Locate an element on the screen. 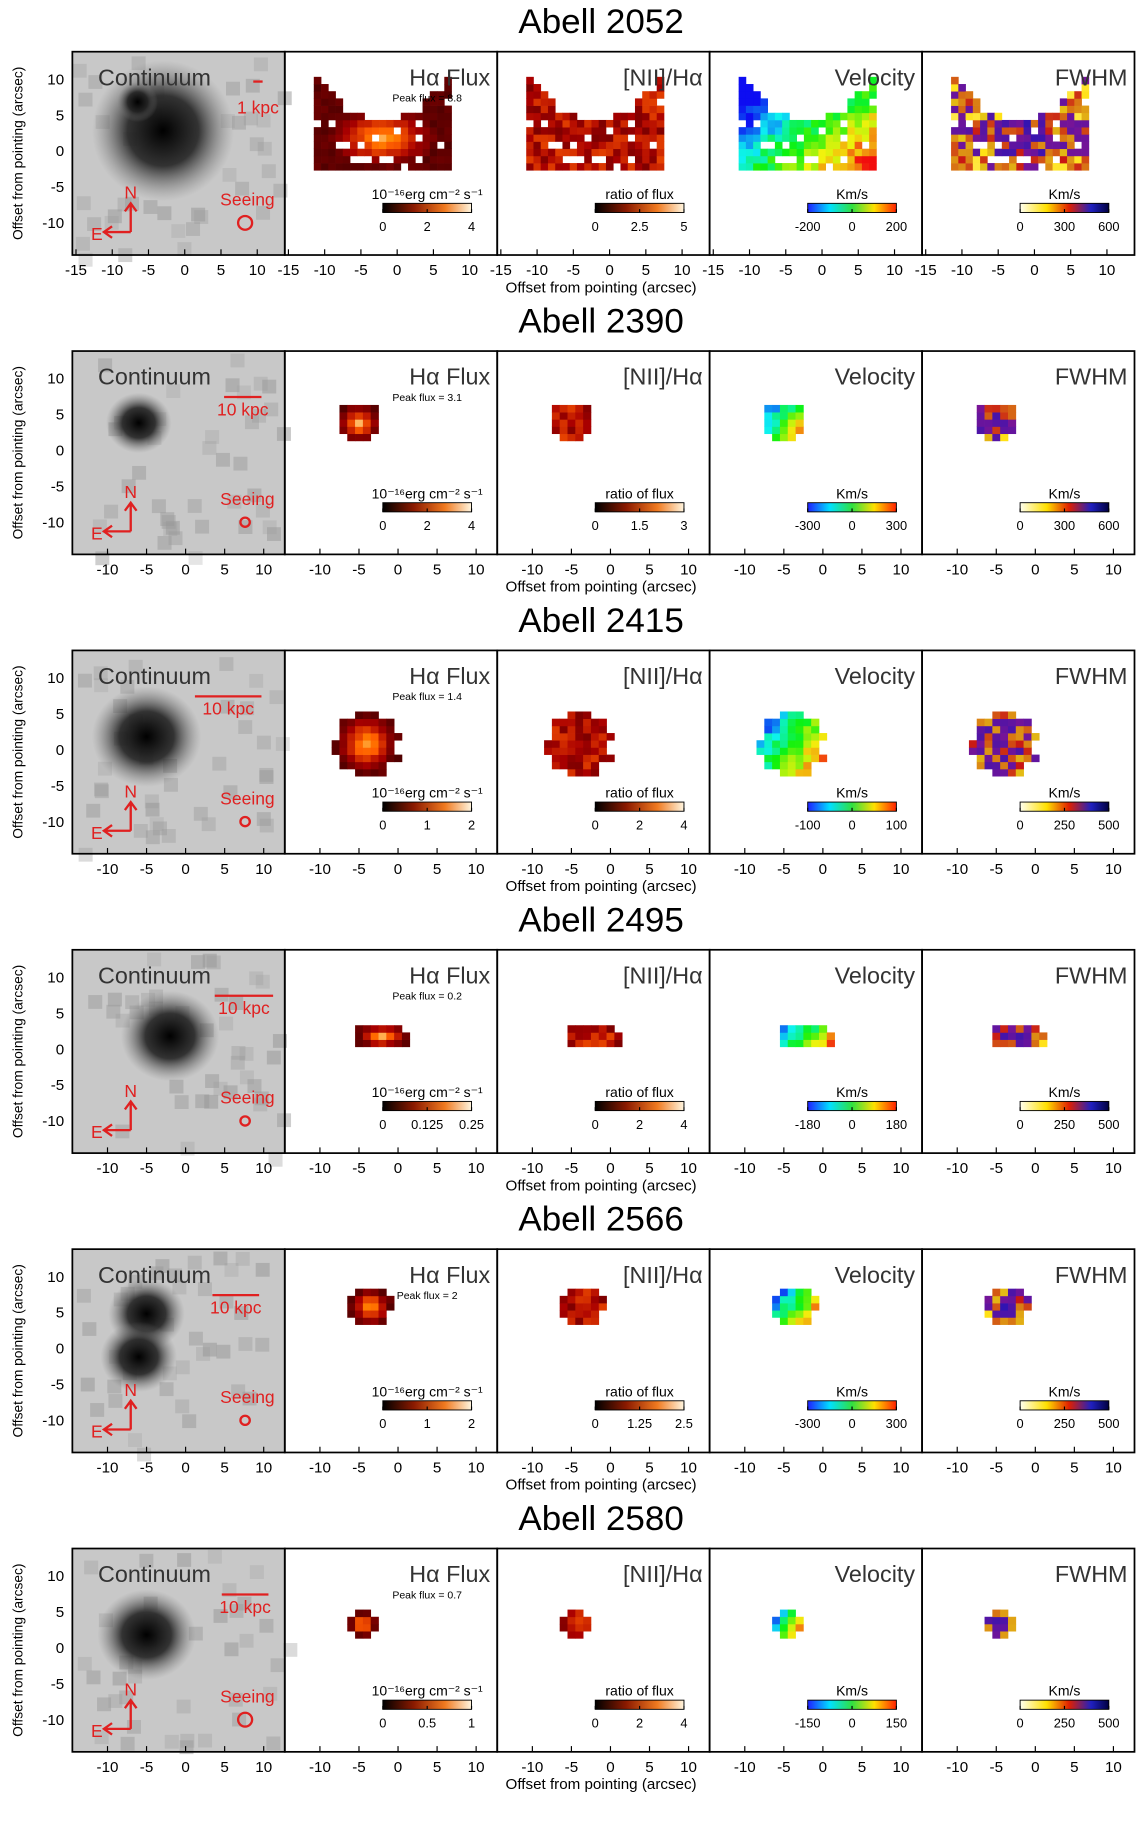  y-tick-label: 0 is located at coordinates (60, 151).